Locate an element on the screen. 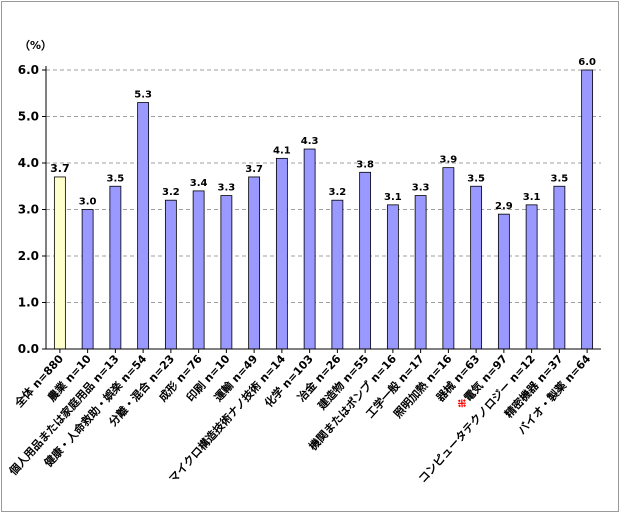 The height and width of the screenshot is (515, 622). data-label: 3.4 is located at coordinates (199, 183).